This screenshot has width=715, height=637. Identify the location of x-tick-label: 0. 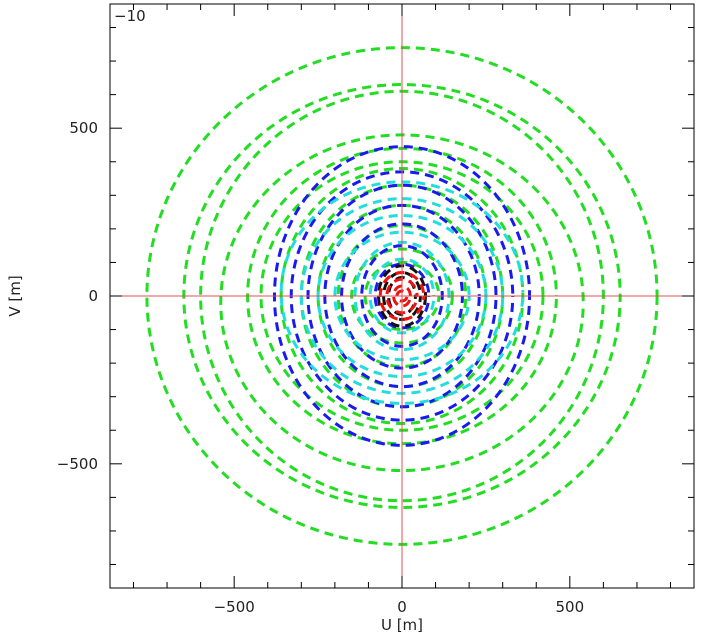
(402, 607).